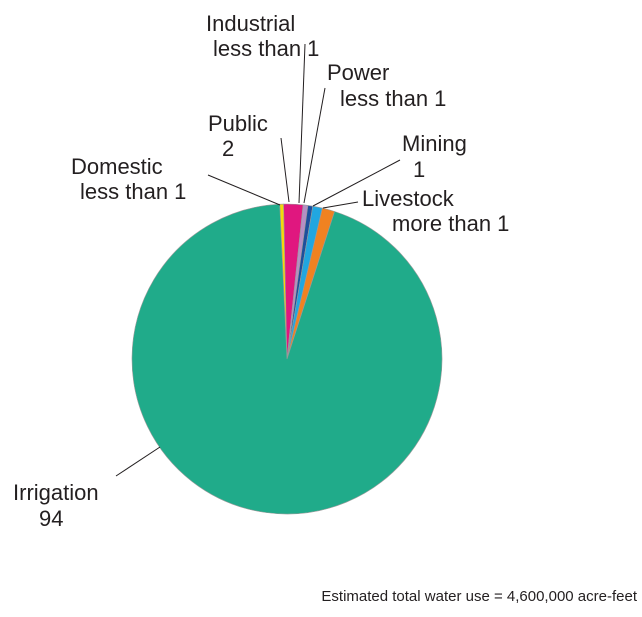 This screenshot has height=617, width=642. What do you see at coordinates (285, 170) in the screenshot?
I see `leader-line-public` at bounding box center [285, 170].